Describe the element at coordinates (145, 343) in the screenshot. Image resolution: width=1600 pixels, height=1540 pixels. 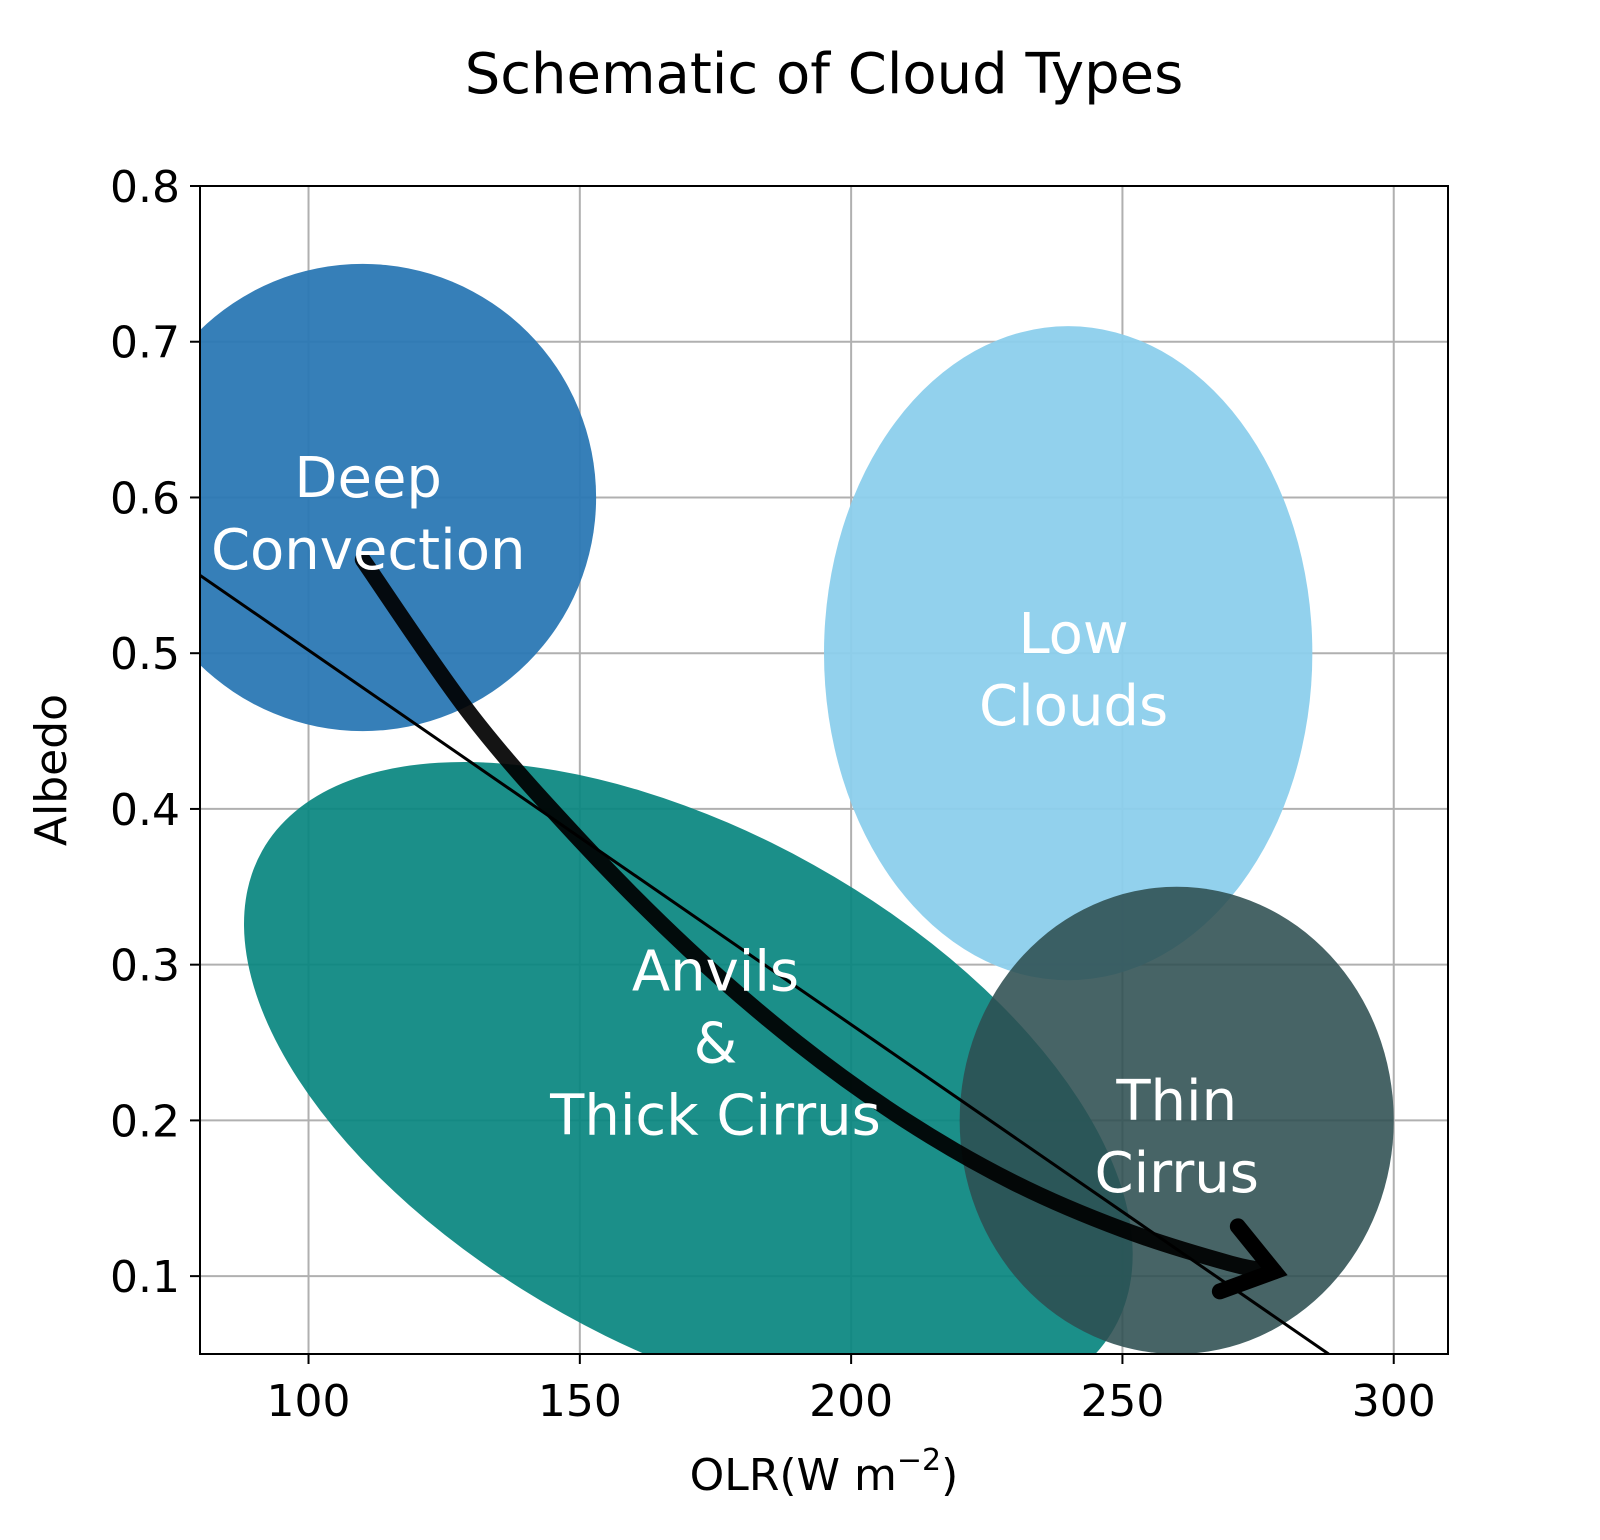
I see `y-tick-label: 0.7` at that location.